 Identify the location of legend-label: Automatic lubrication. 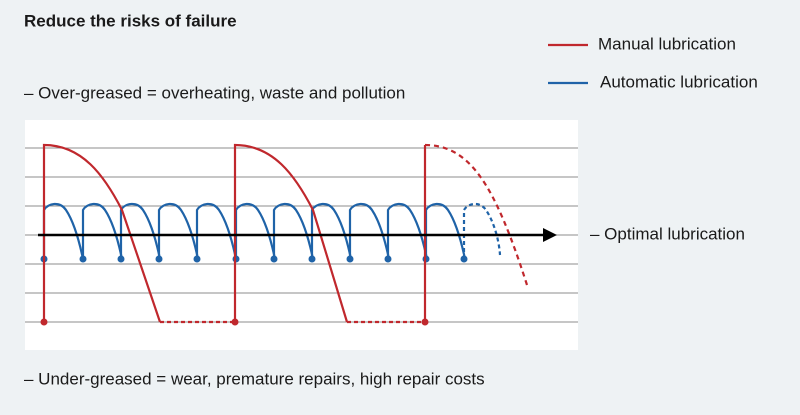
(679, 81).